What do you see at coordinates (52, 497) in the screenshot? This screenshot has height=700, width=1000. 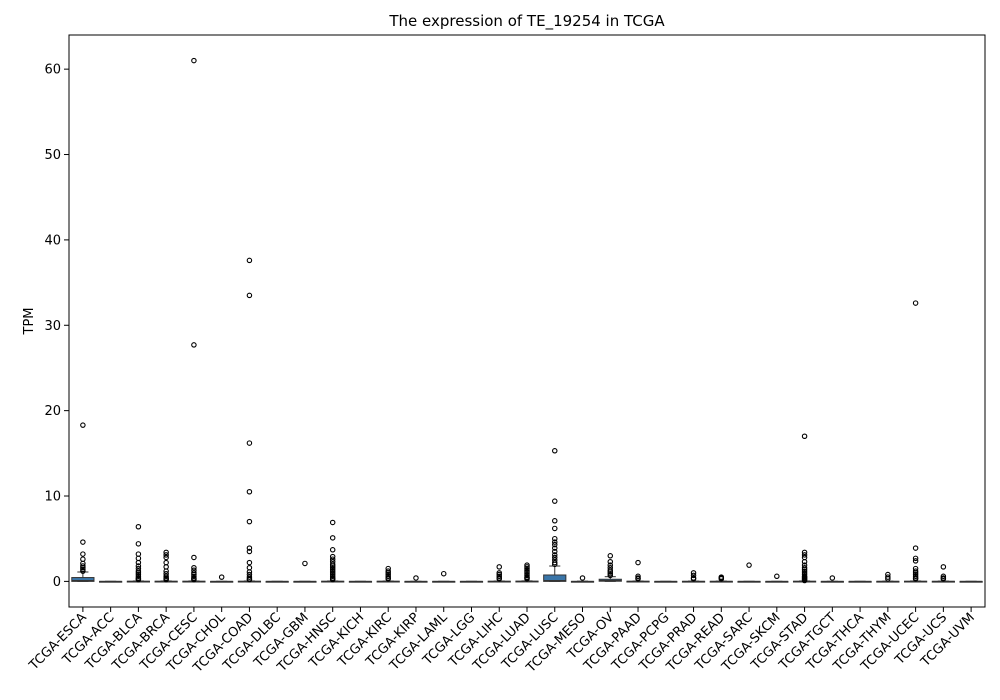 I see `y-tick-label: 10` at bounding box center [52, 497].